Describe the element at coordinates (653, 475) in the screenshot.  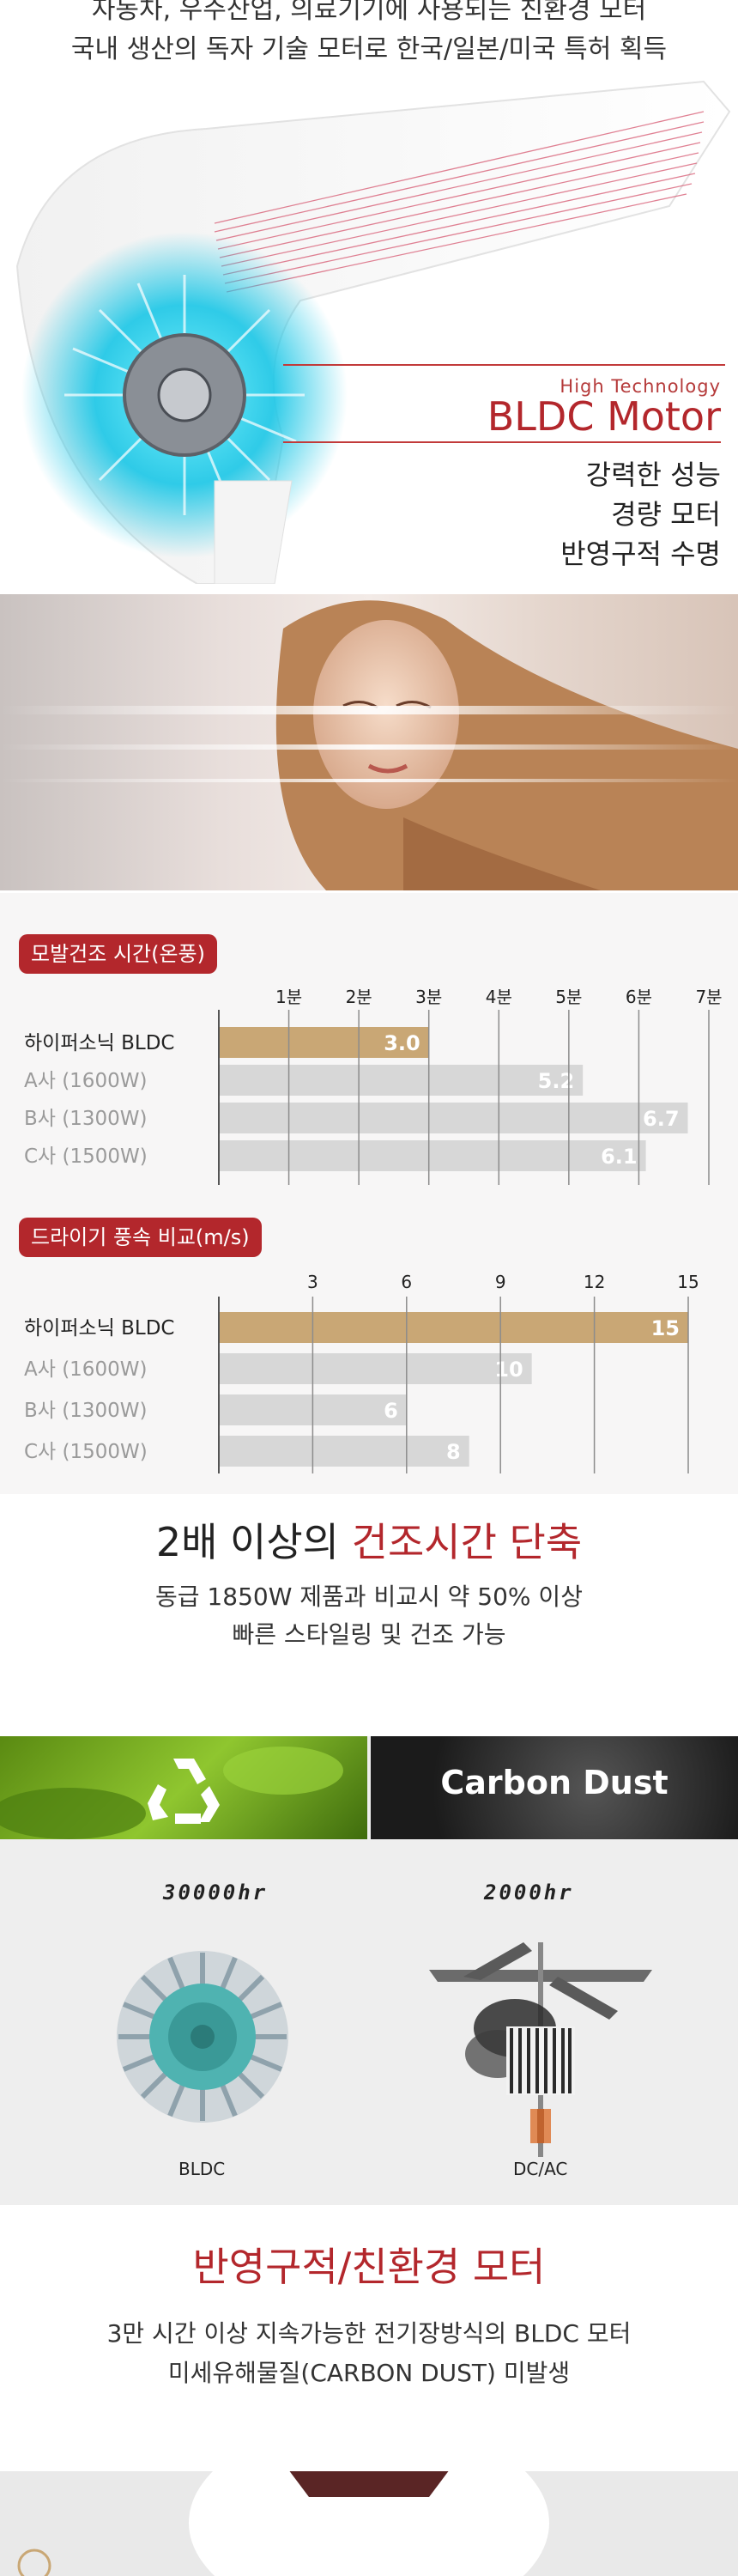
I see `feature-powerful: 강력한 성능` at that location.